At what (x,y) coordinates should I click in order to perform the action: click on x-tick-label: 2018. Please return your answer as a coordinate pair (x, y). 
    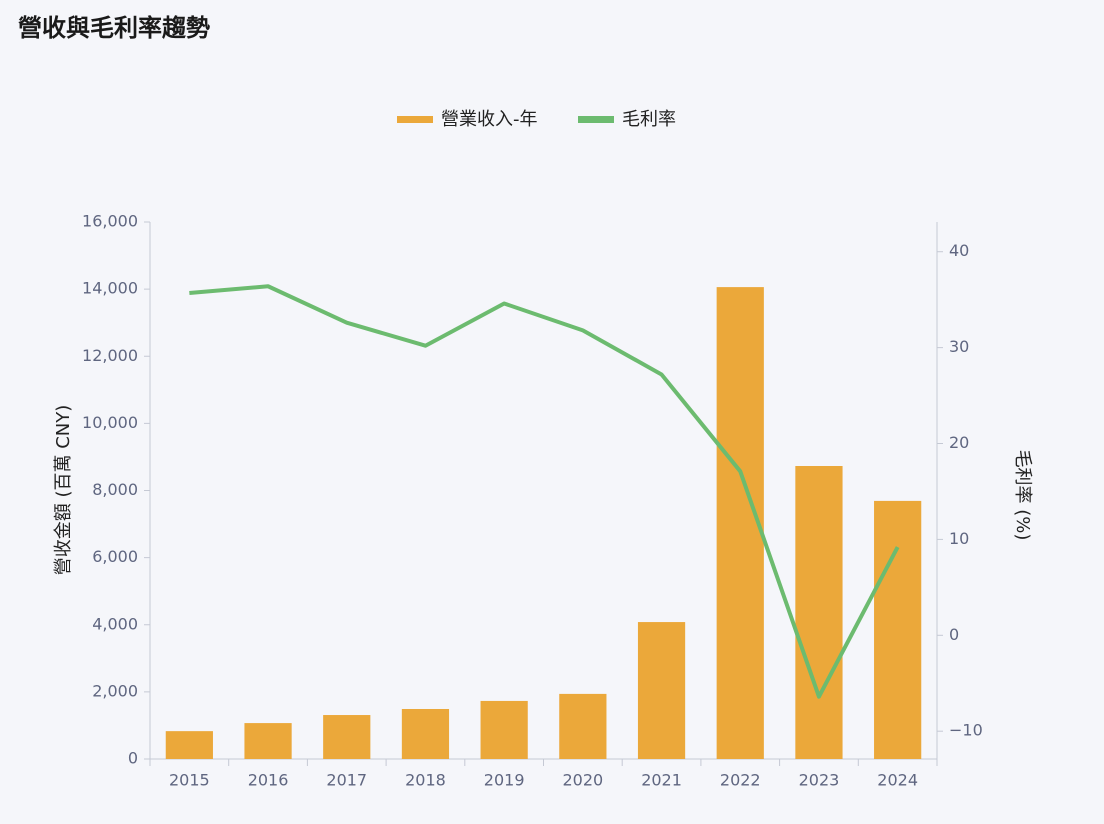
    Looking at the image, I should click on (425, 780).